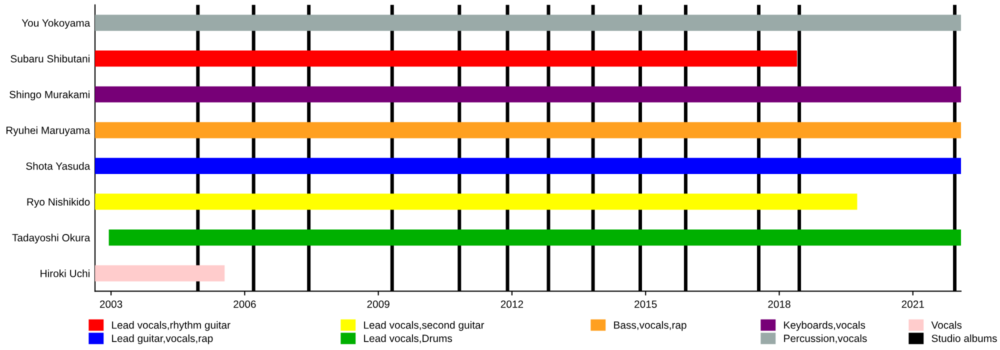 Image resolution: width=1000 pixels, height=350 pixels. I want to click on y-tick-label: Ryuhei Maruyama, so click(48, 131).